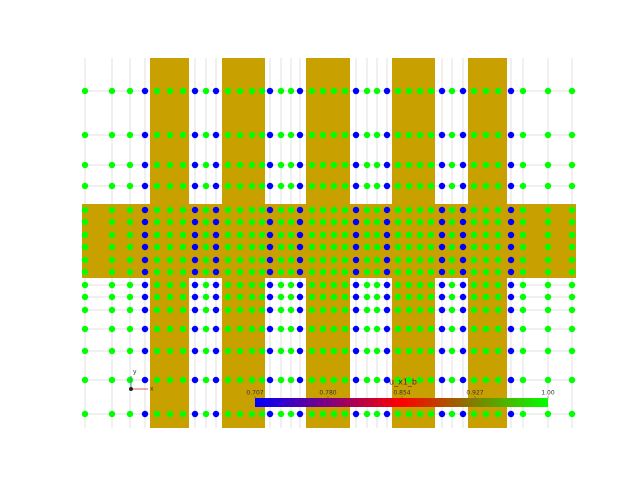 The image size is (640, 480). I want to click on colorbar-bar, so click(401, 402).